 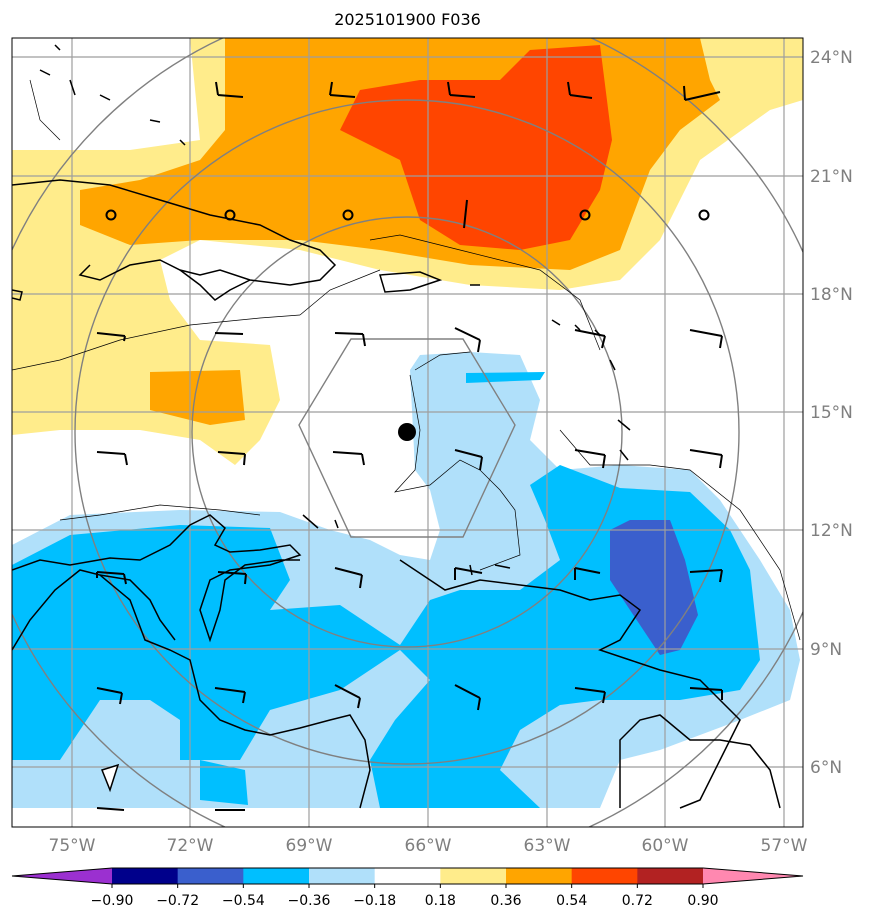 What do you see at coordinates (571, 901) in the screenshot?
I see `colorbar-tick-label: 0.54` at bounding box center [571, 901].